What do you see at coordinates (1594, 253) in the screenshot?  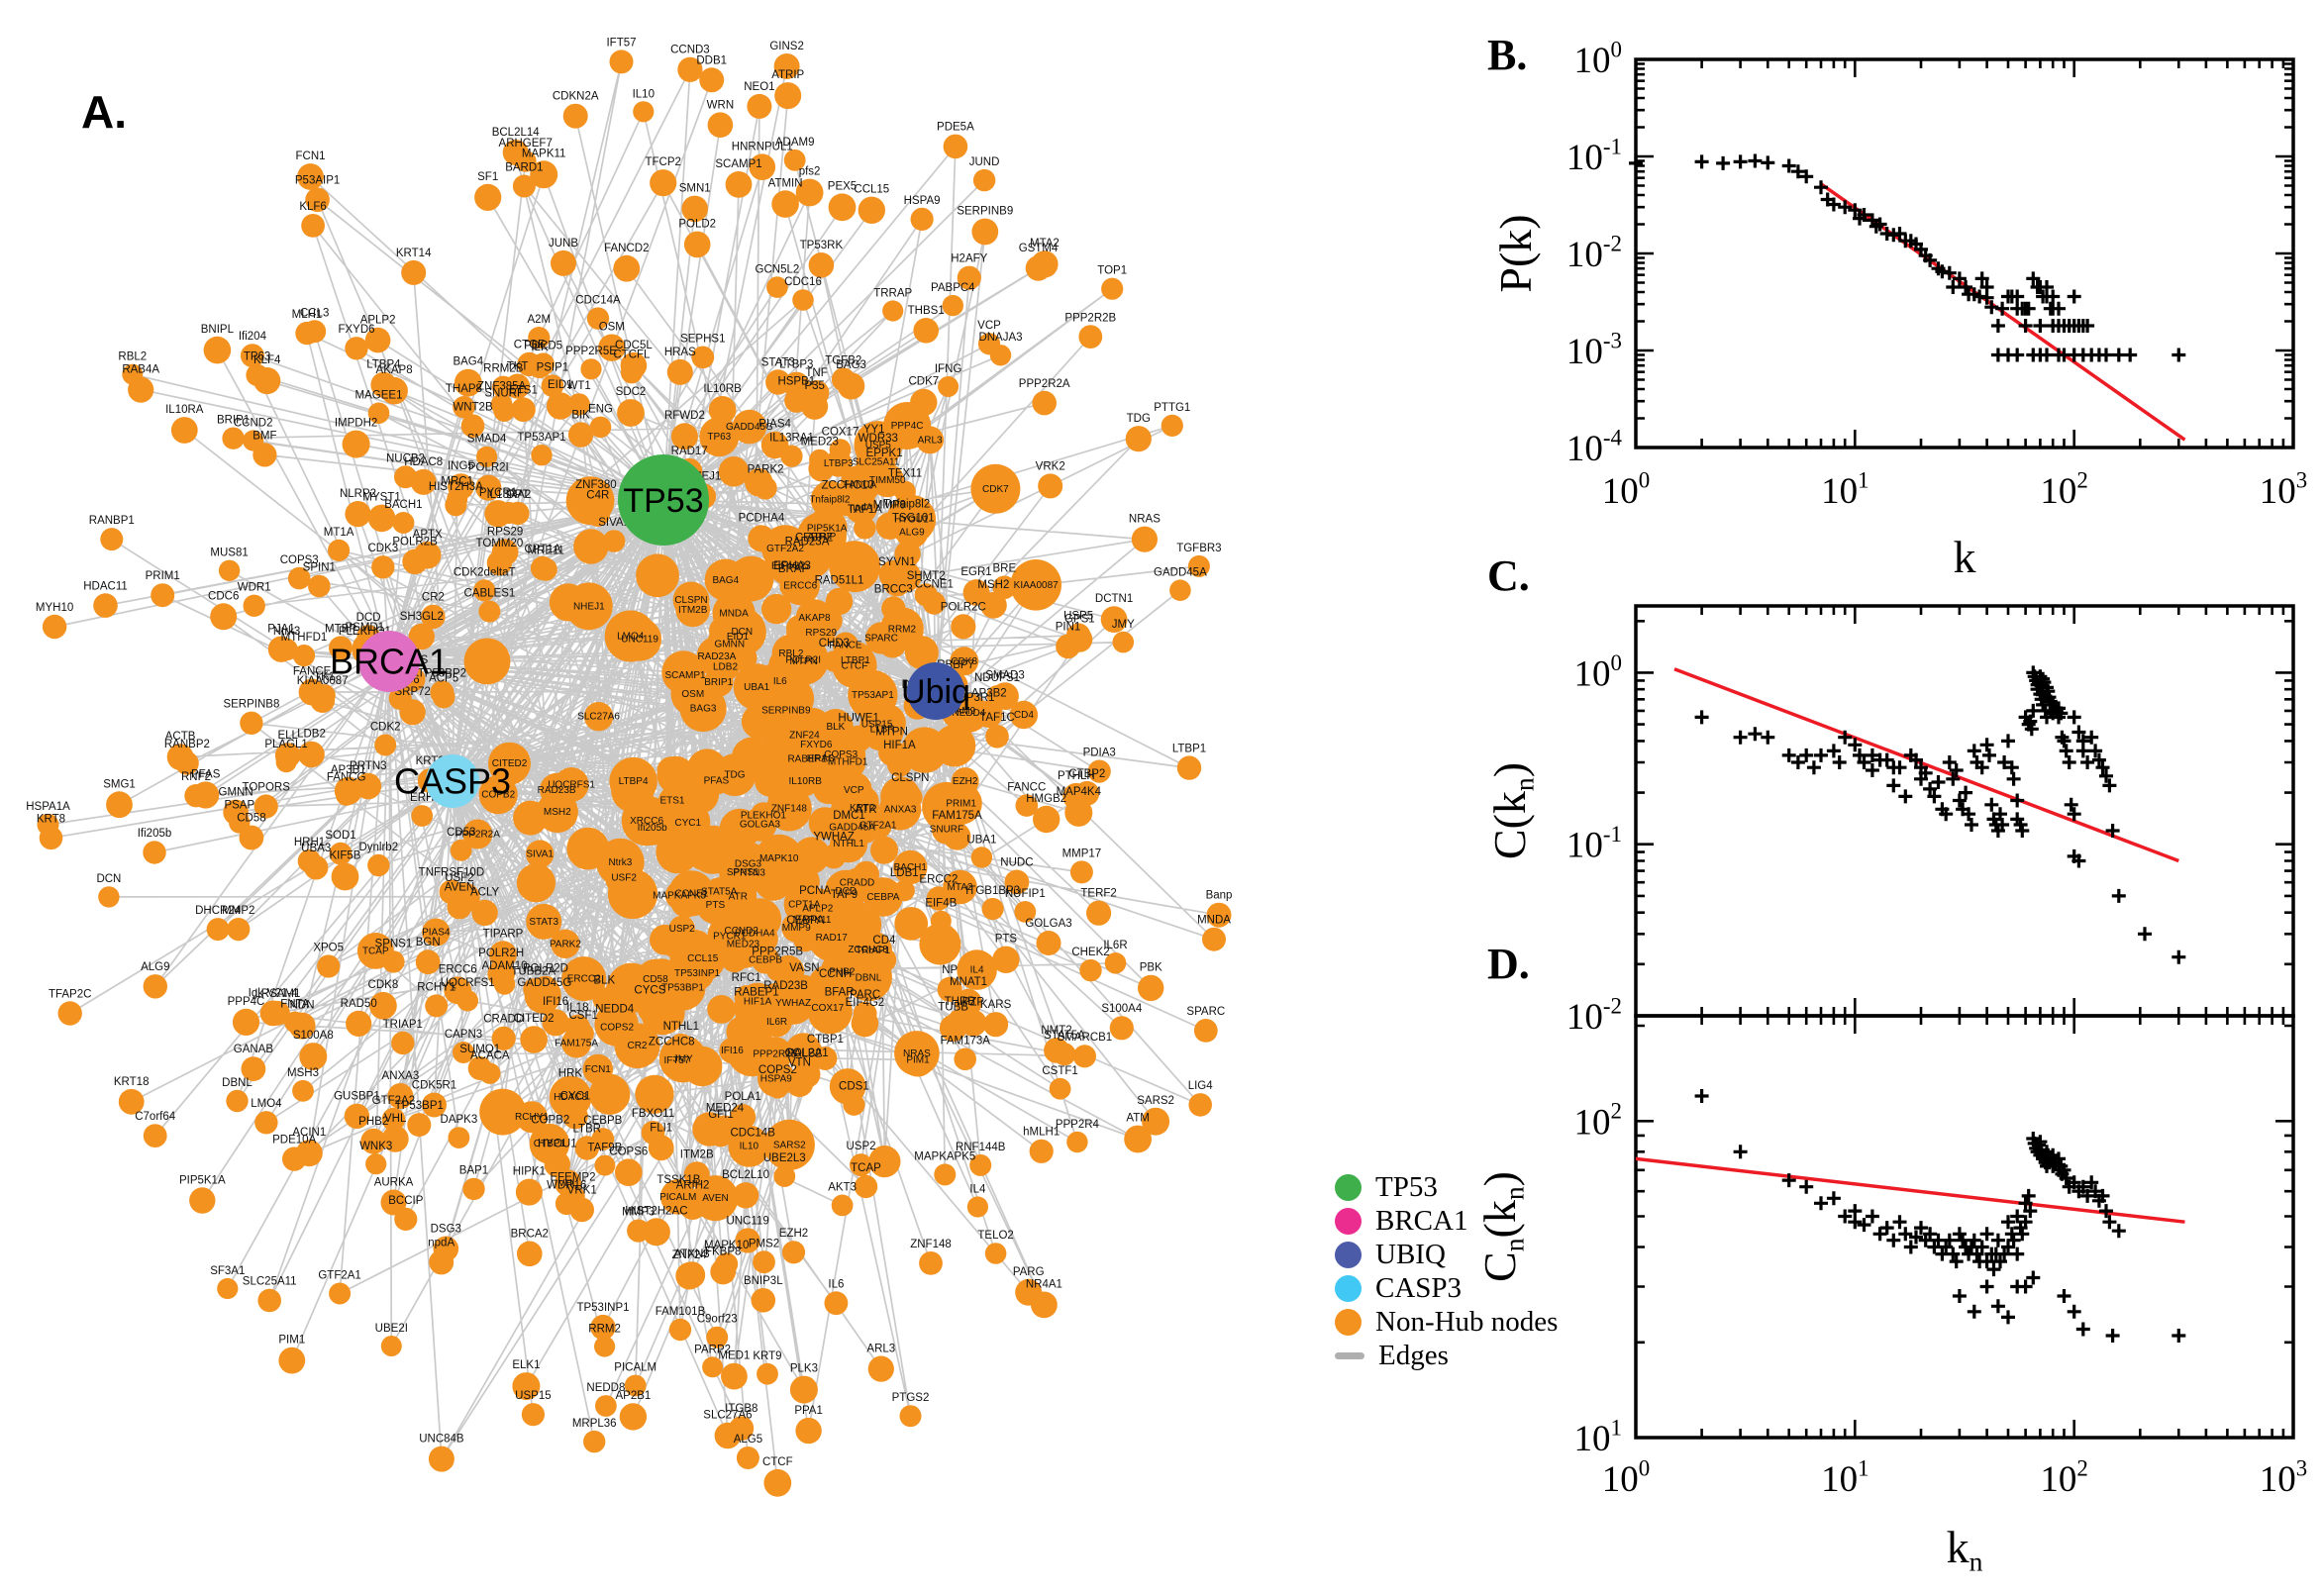 I see `tick-label: 10⁻²` at bounding box center [1594, 253].